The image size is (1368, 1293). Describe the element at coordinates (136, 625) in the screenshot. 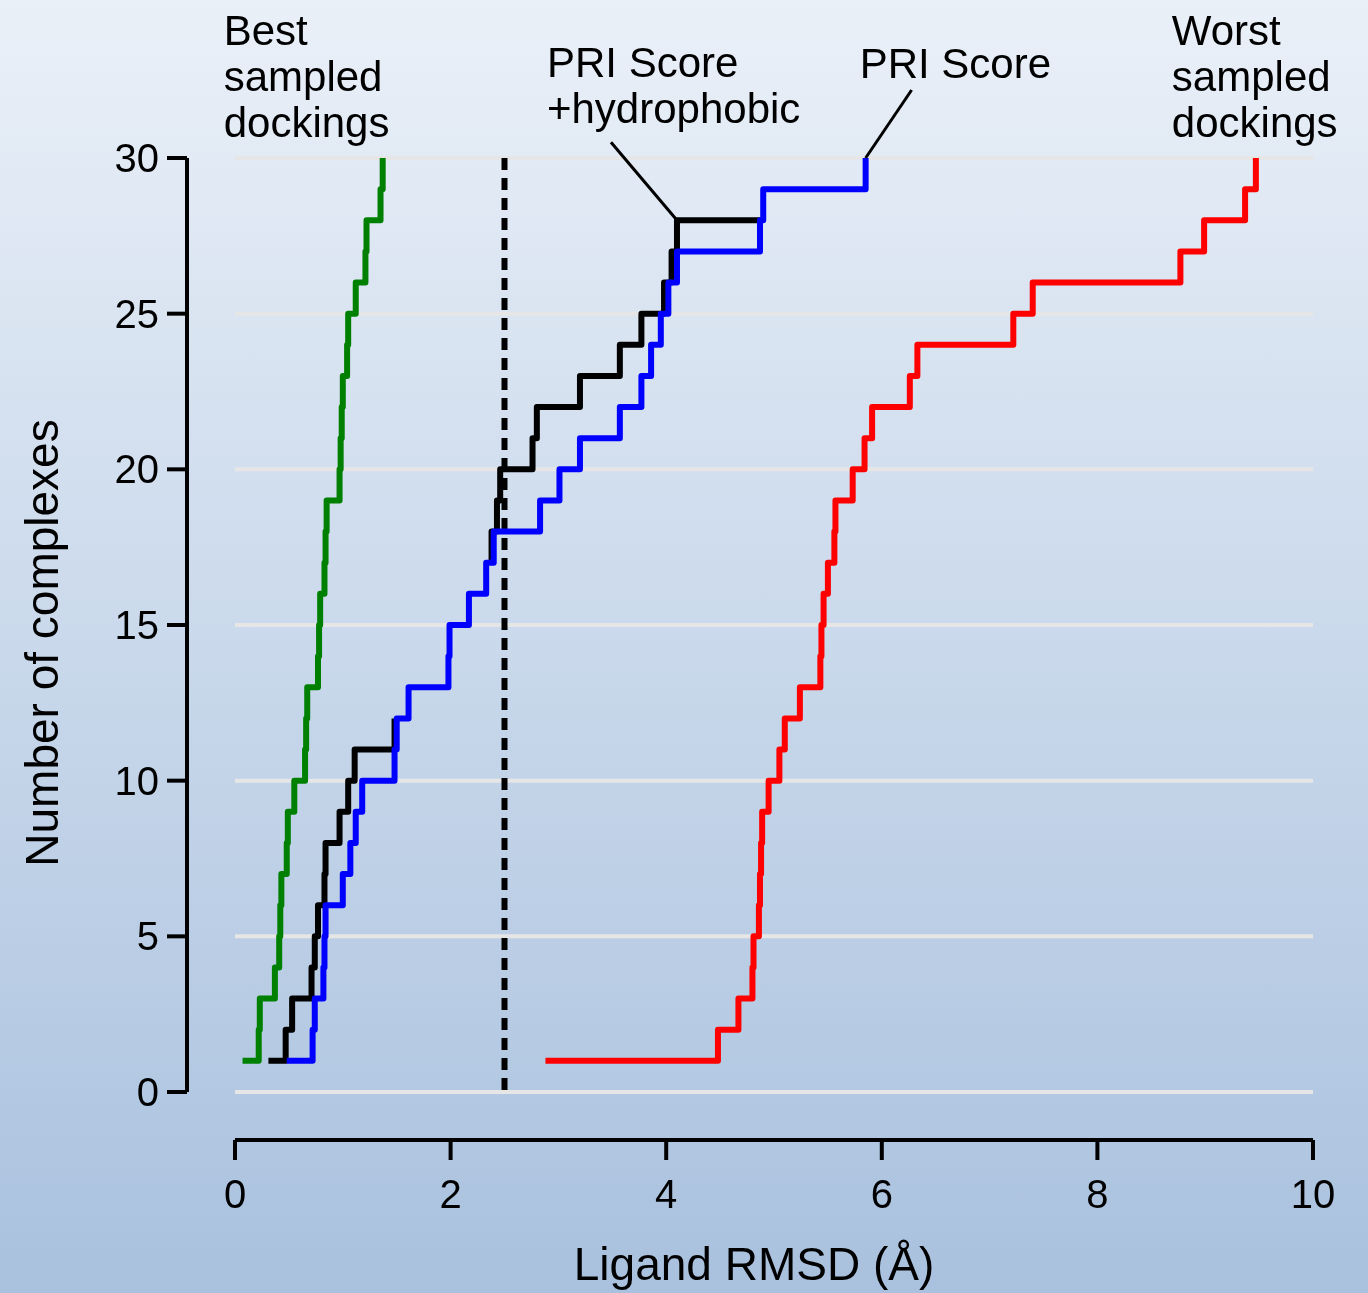

I see `y-tick-label: 15` at that location.